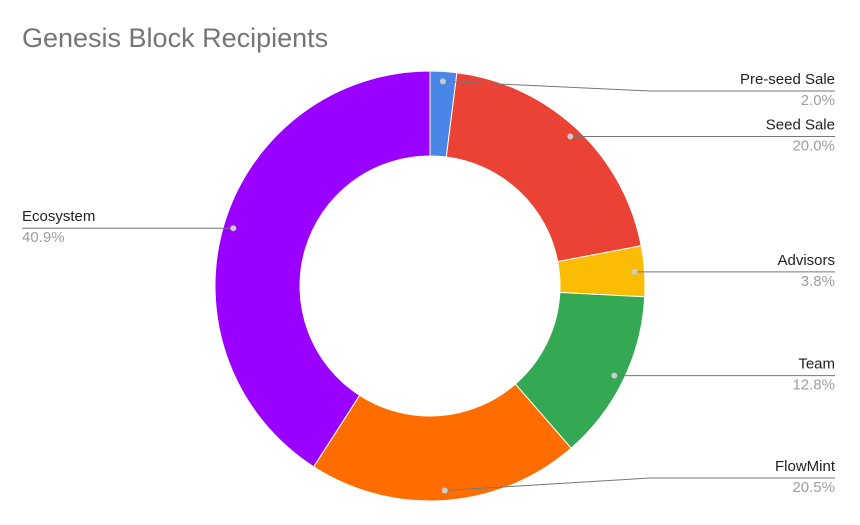  What do you see at coordinates (787, 79) in the screenshot?
I see `legend-label: Pre-seed Sale` at bounding box center [787, 79].